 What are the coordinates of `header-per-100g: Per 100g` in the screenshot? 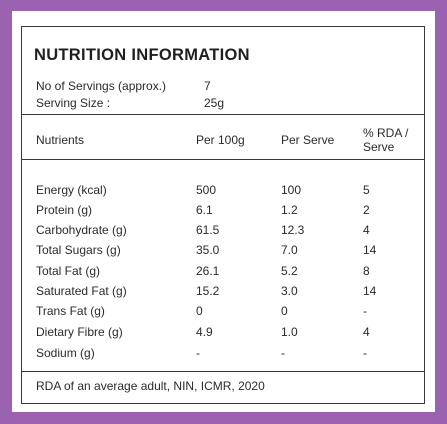 It's located at (220, 140).